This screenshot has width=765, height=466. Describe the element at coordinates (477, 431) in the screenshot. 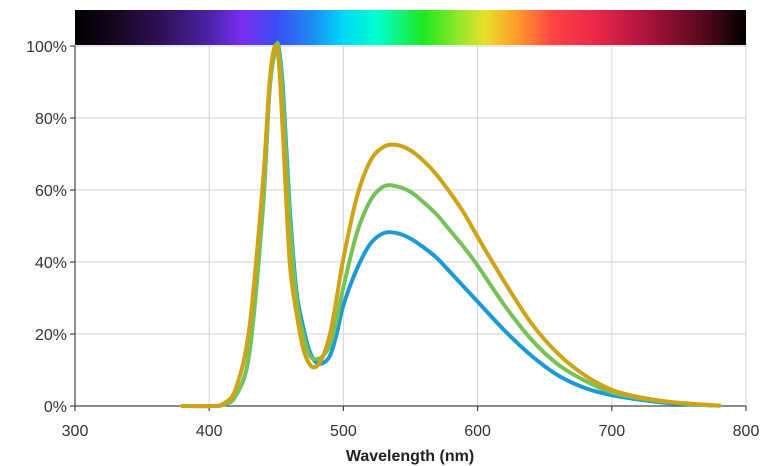

I see `x-tick-label: 600` at that location.